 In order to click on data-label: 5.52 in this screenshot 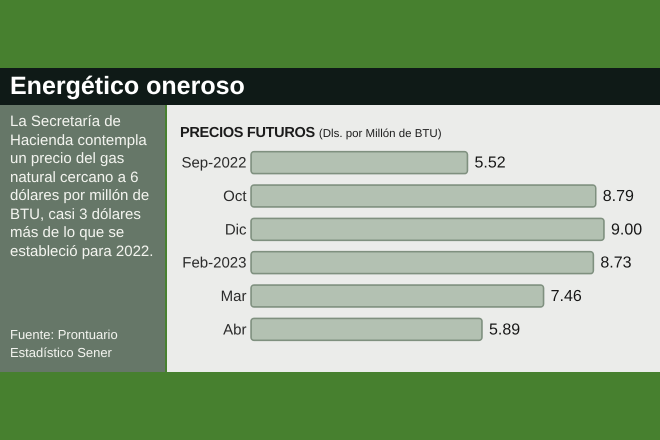, I will do `click(490, 163)`.